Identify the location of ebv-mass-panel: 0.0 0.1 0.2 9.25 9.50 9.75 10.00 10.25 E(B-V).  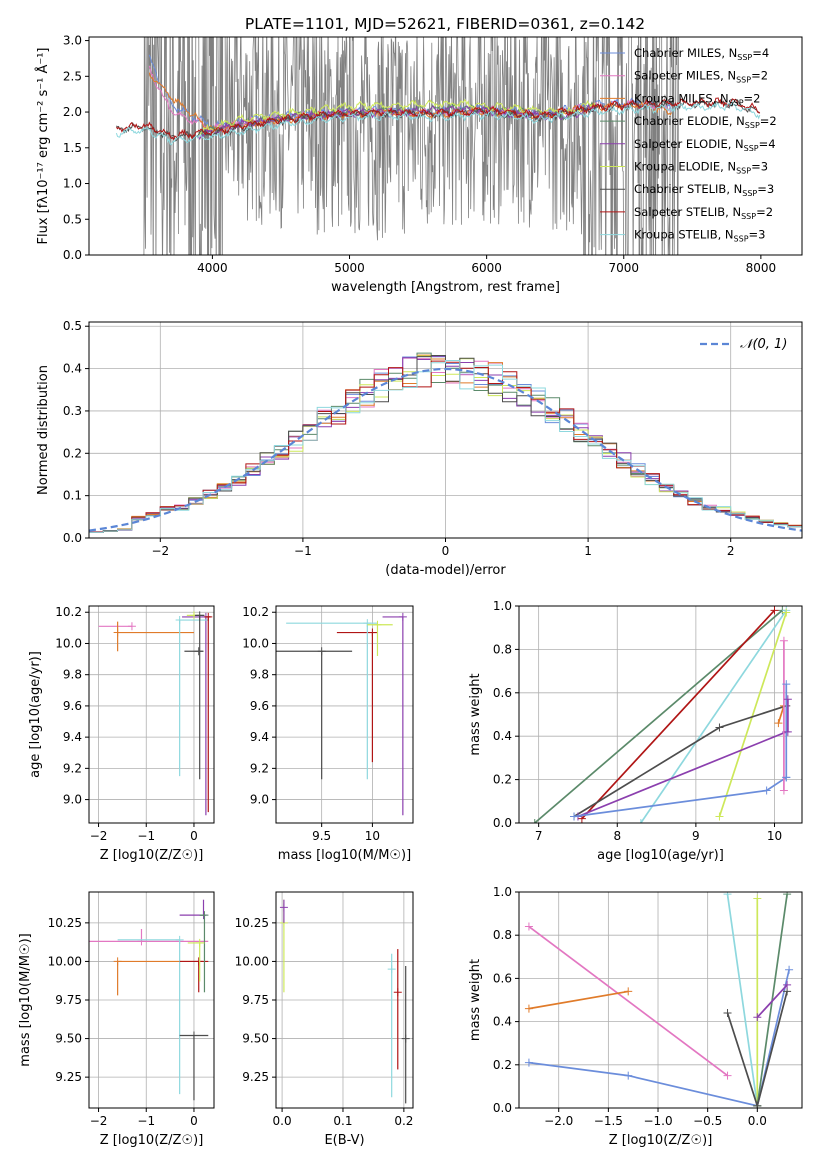
(324, 1019).